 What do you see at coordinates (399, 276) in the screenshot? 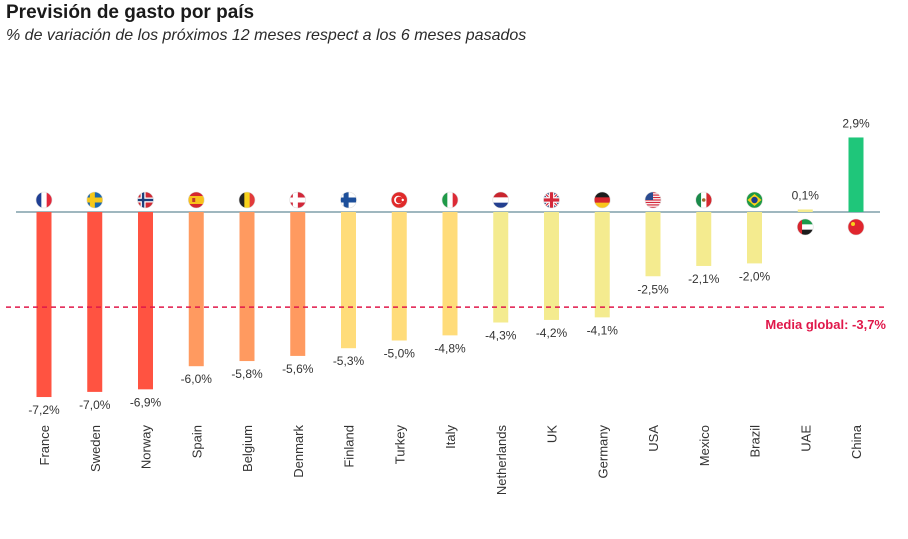
I see `bar-turkey` at bounding box center [399, 276].